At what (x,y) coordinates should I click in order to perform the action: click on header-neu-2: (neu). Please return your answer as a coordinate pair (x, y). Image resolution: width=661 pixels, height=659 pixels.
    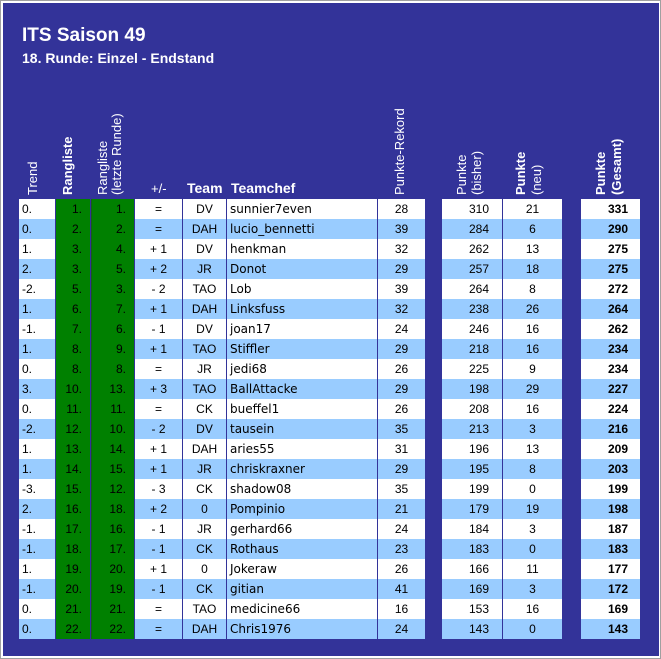
    Looking at the image, I should click on (536, 179).